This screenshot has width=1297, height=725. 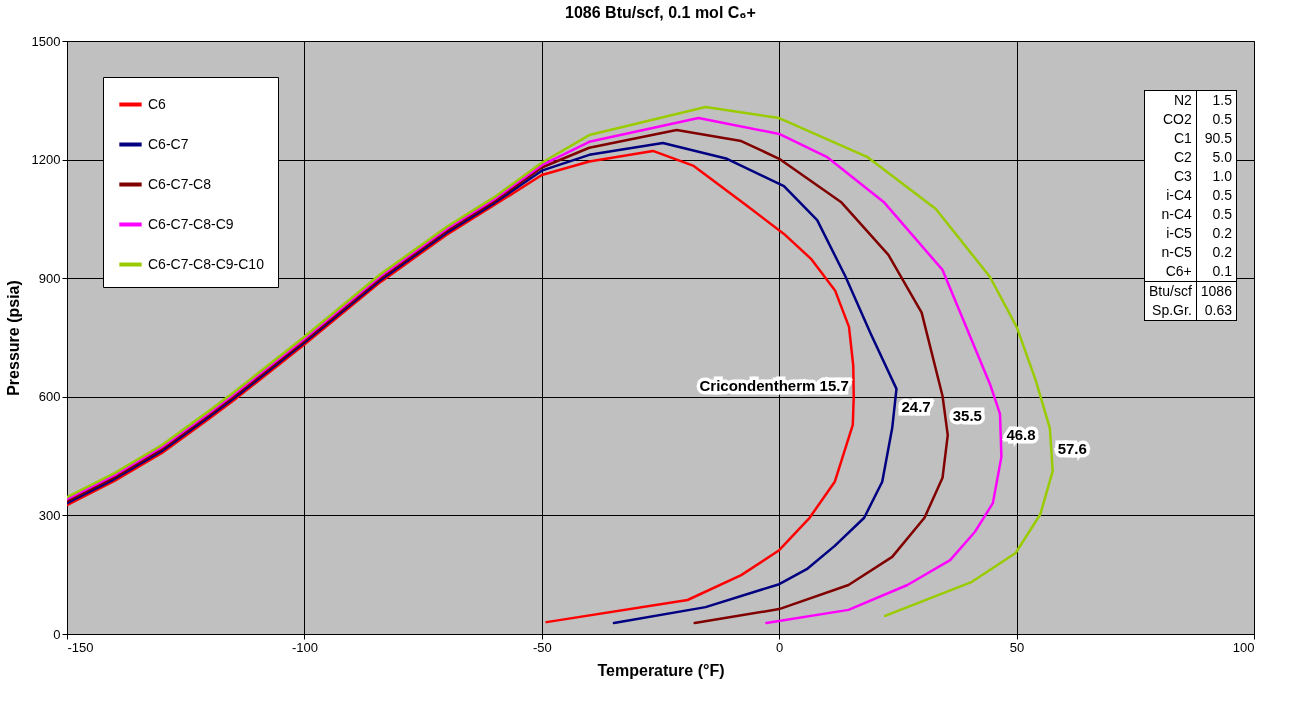 I want to click on x-tick-label: 0, so click(x=780, y=647).